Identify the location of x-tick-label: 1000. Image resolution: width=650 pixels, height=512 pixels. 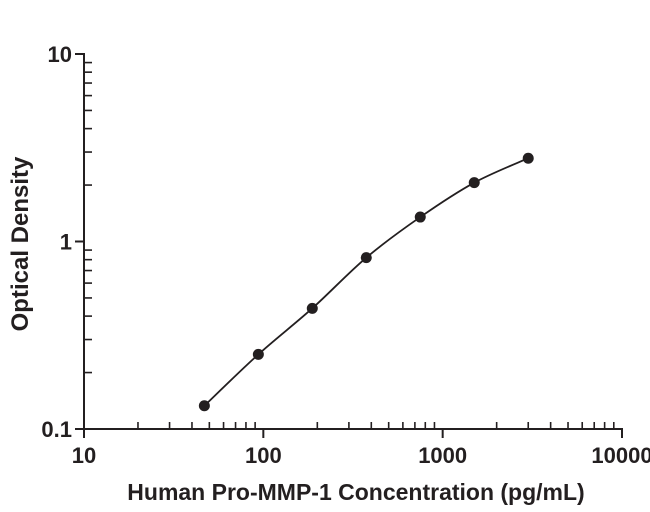
(442, 455).